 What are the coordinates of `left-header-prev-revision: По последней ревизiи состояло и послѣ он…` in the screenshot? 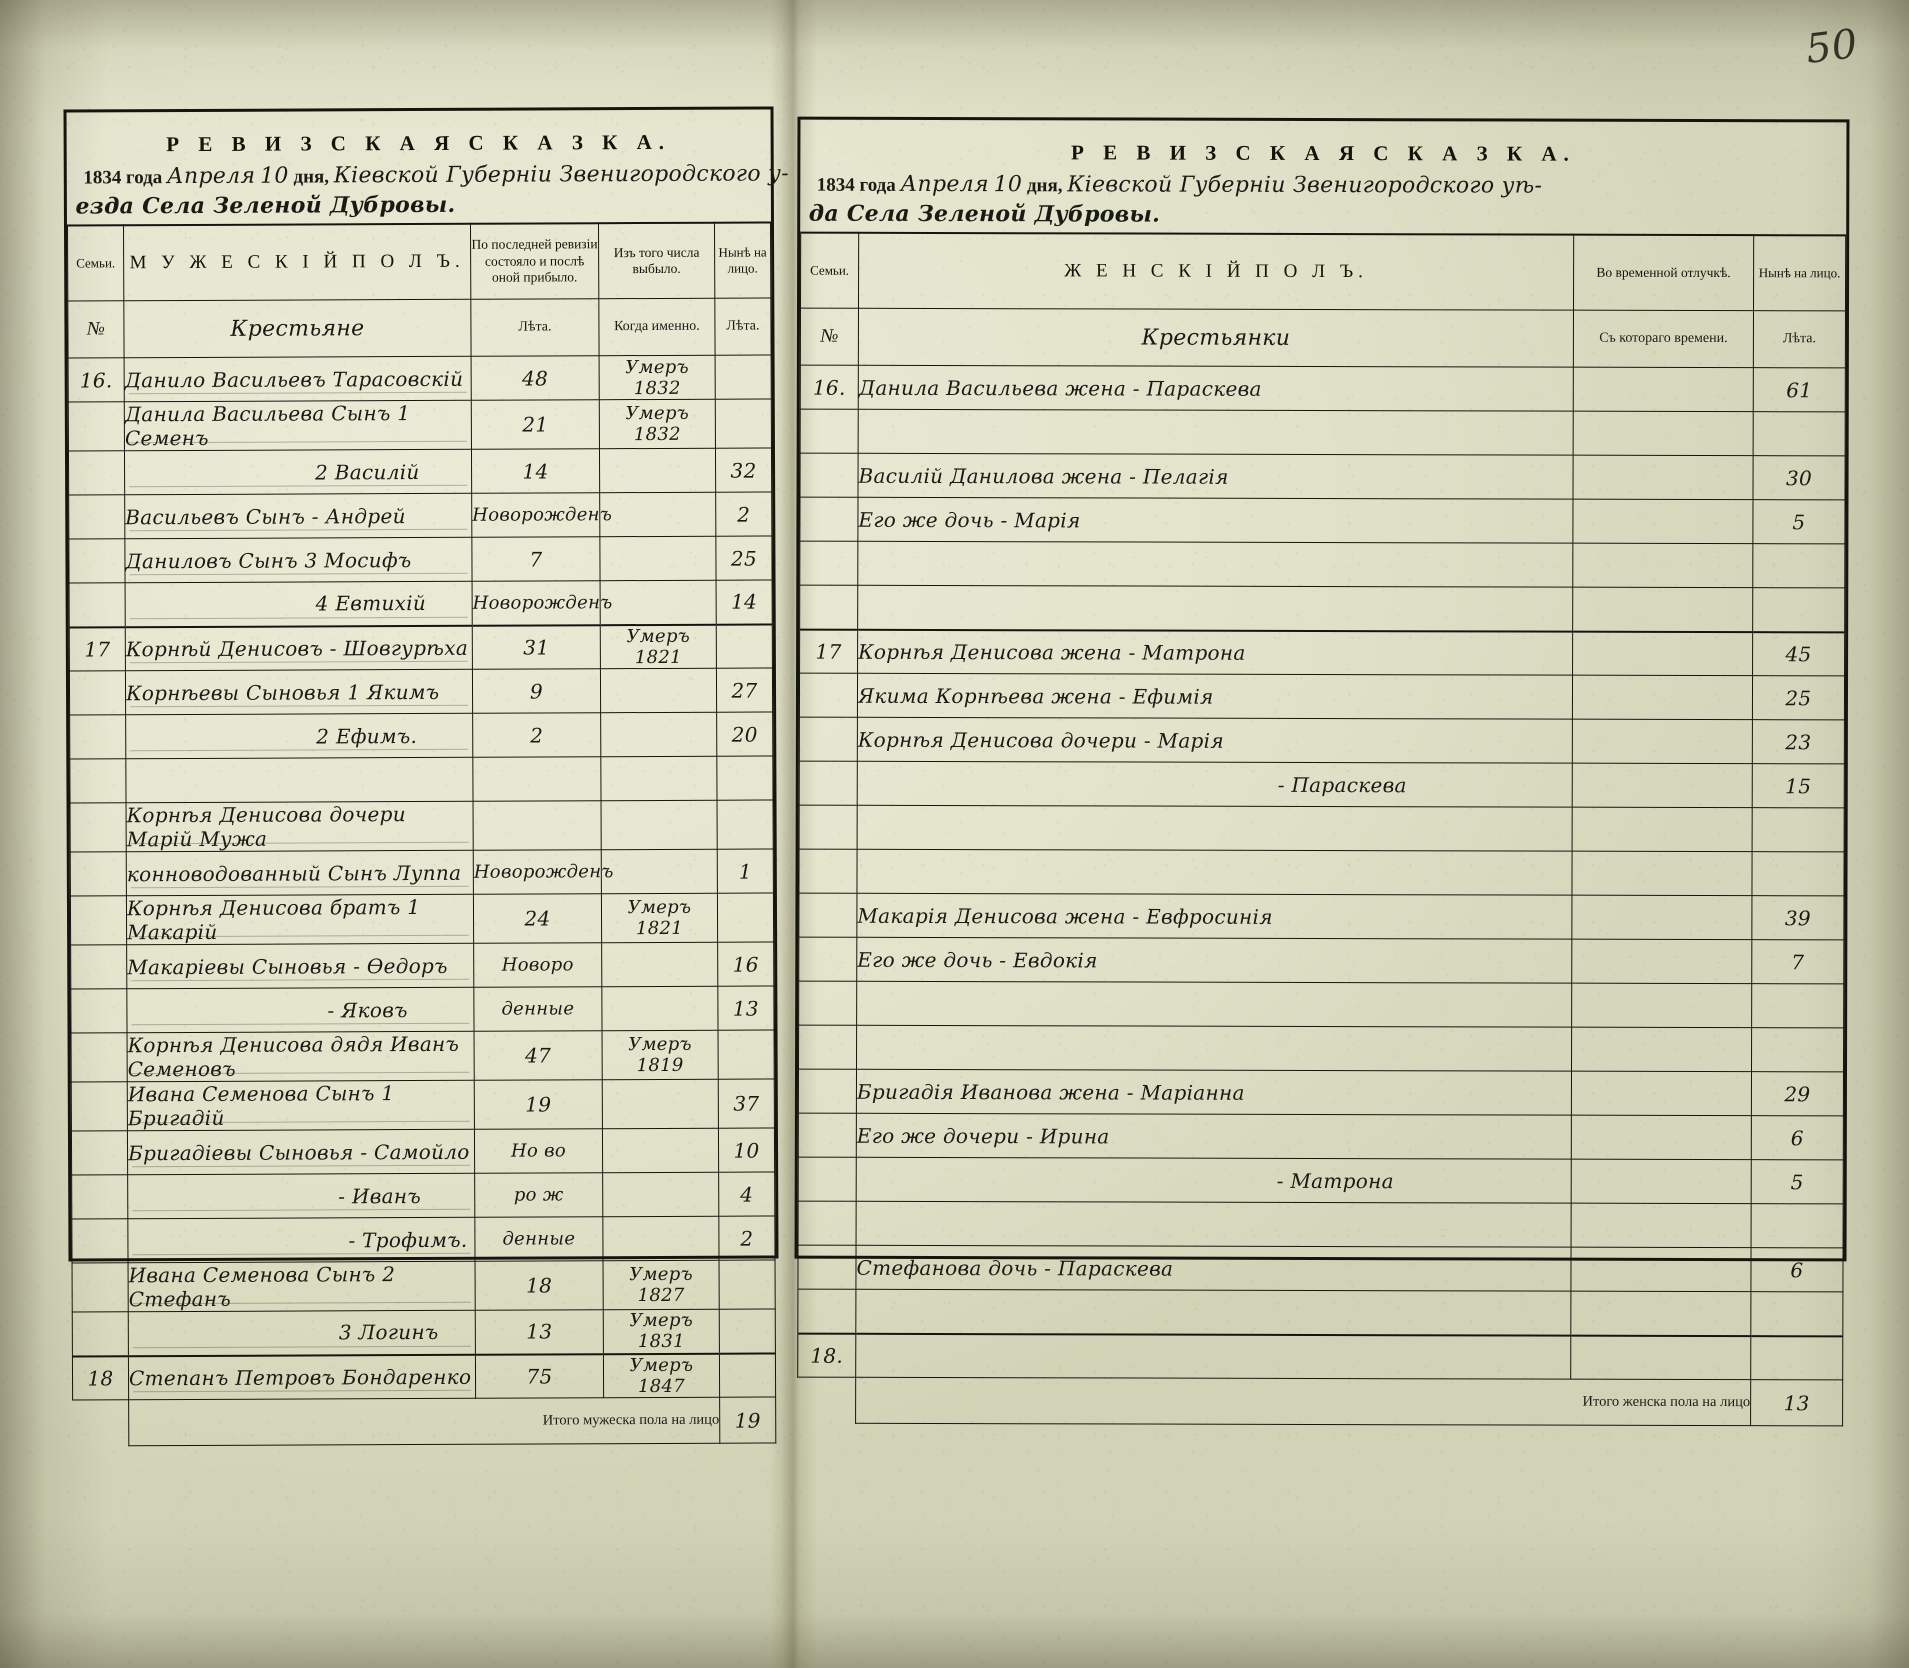 It's located at (534, 261).